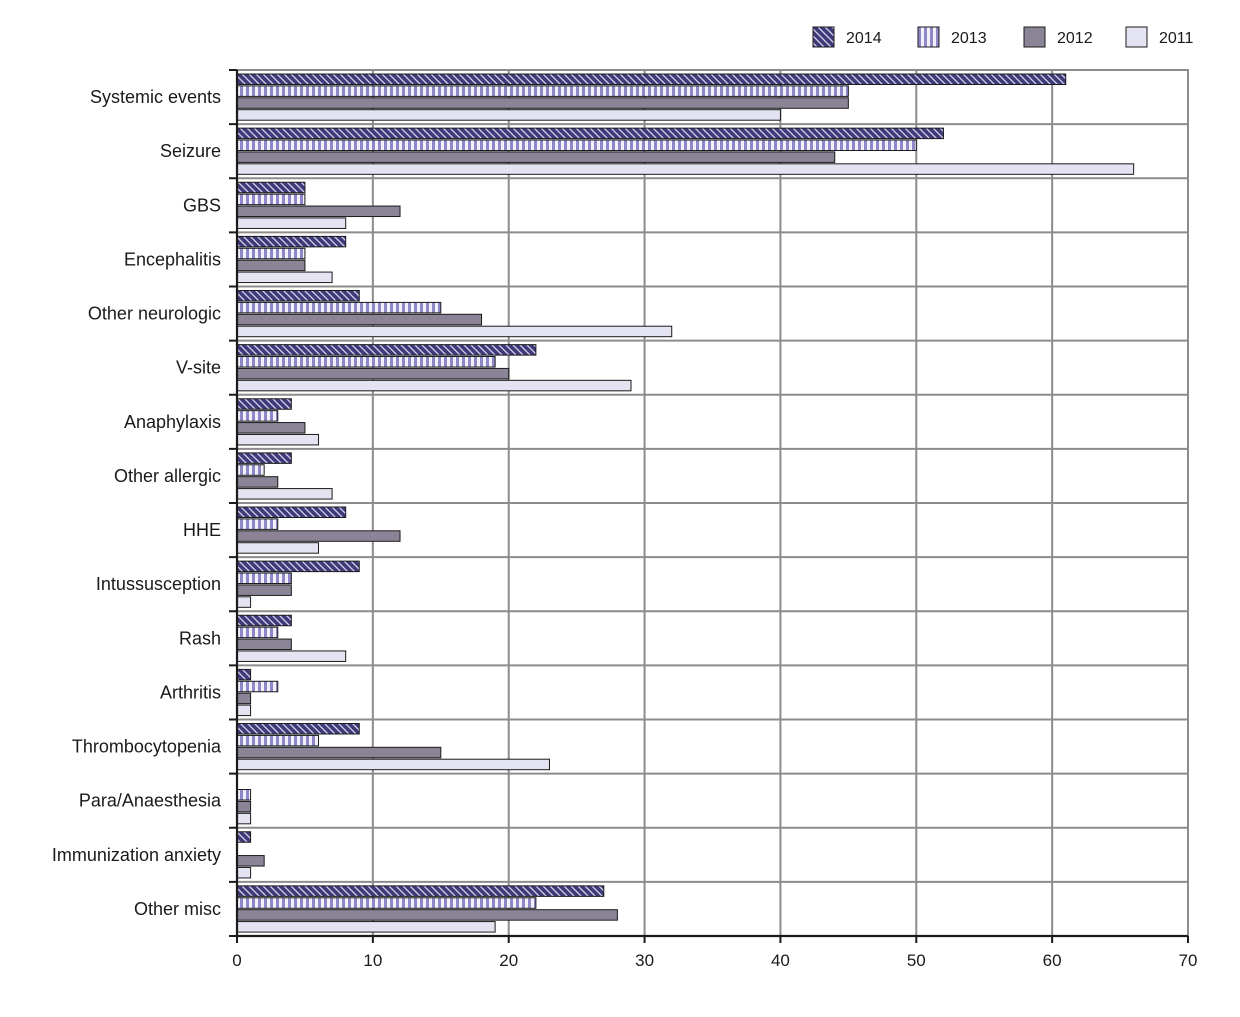  I want to click on bar-2013-other-misc, so click(386, 903).